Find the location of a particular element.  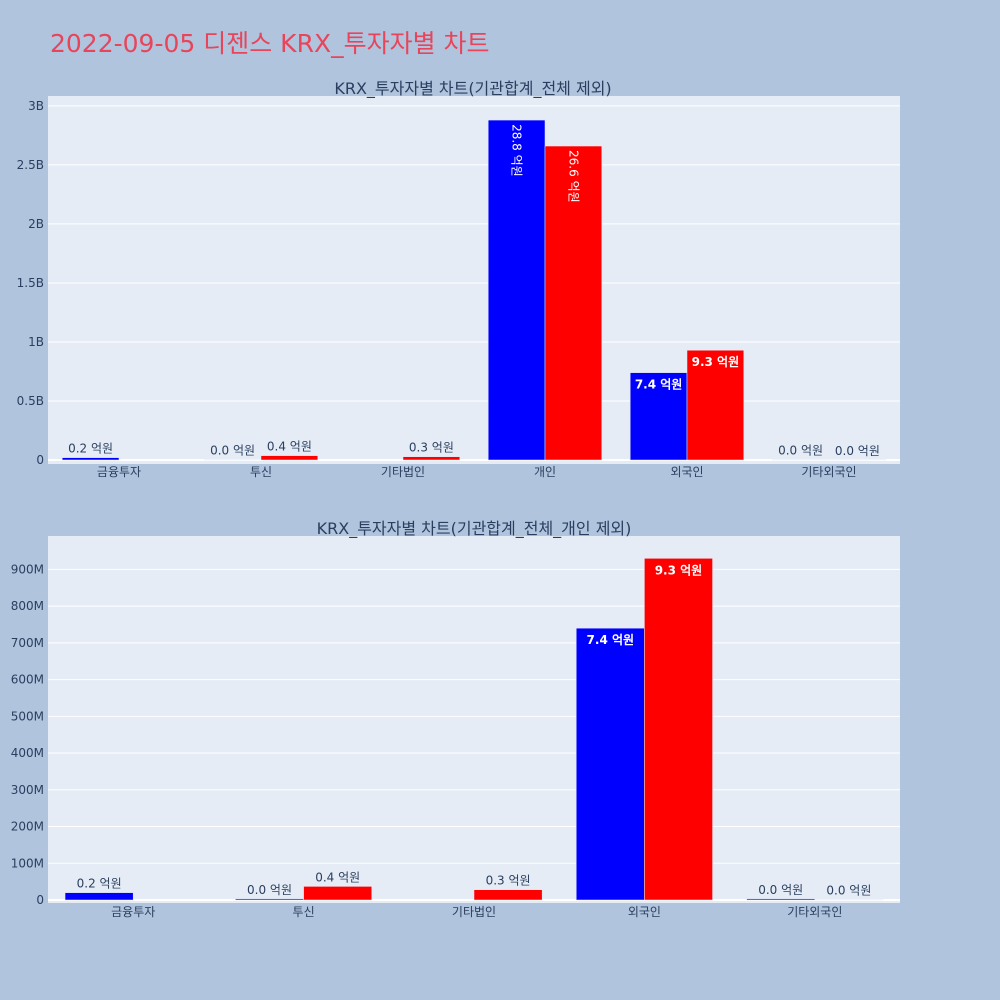

y-tick-label: 400M is located at coordinates (27, 753).